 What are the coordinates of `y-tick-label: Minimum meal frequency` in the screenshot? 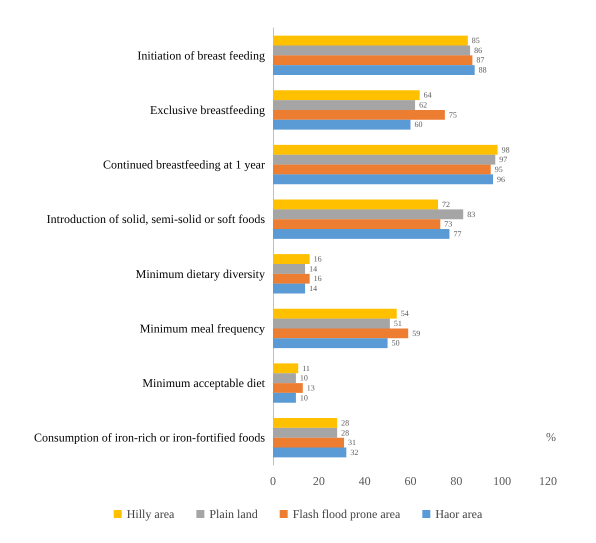 It's located at (202, 328).